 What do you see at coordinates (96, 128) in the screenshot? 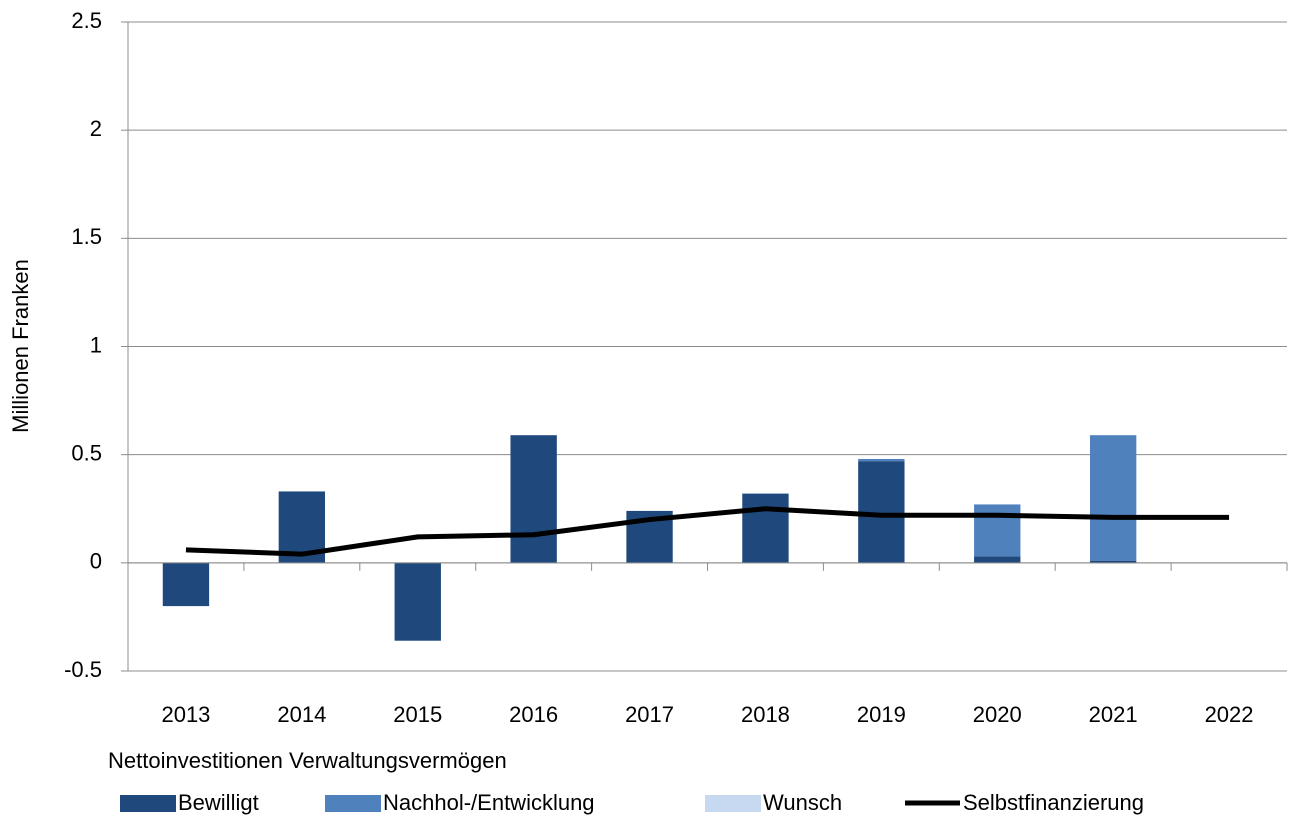
I see `y-tick-label: 2` at bounding box center [96, 128].